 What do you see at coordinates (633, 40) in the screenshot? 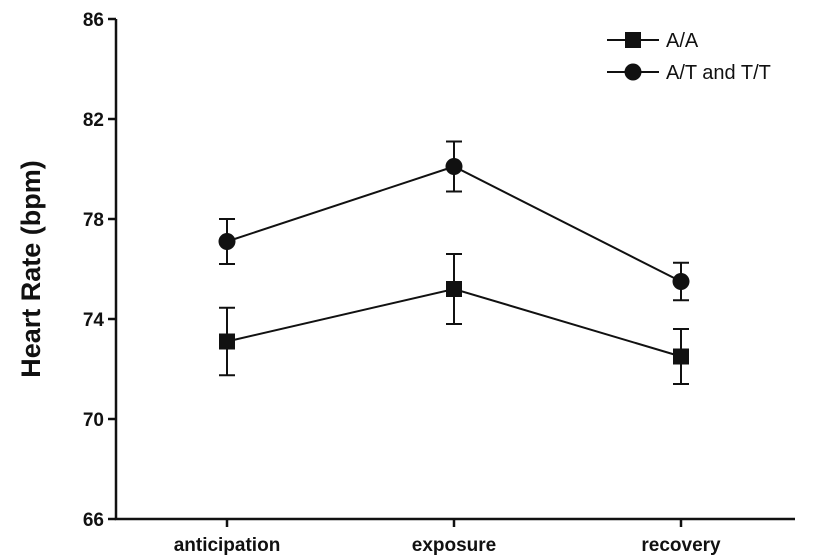
I see `legend-marker-square` at bounding box center [633, 40].